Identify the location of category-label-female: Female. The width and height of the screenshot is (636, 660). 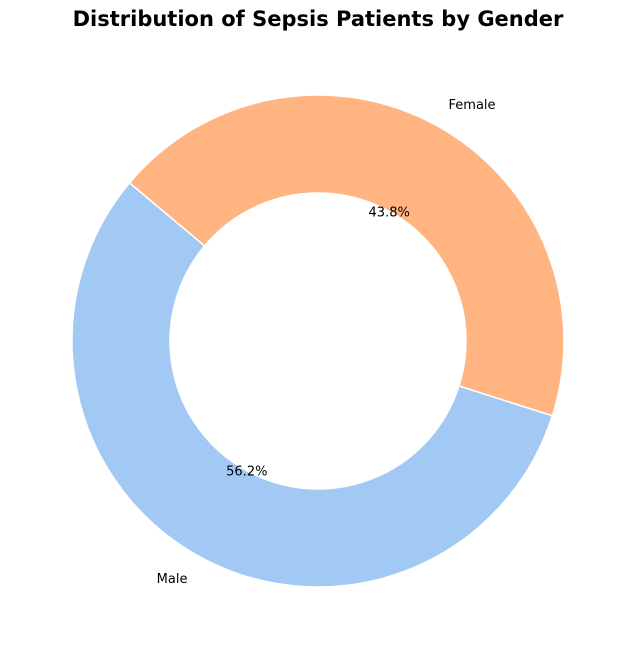
(472, 105).